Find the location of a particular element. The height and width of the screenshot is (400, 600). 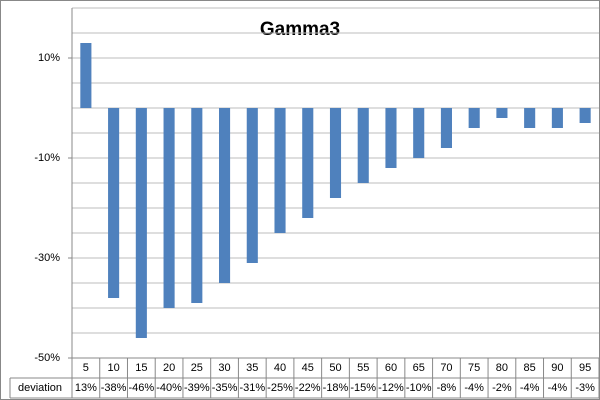

table-value: -25% is located at coordinates (280, 388).